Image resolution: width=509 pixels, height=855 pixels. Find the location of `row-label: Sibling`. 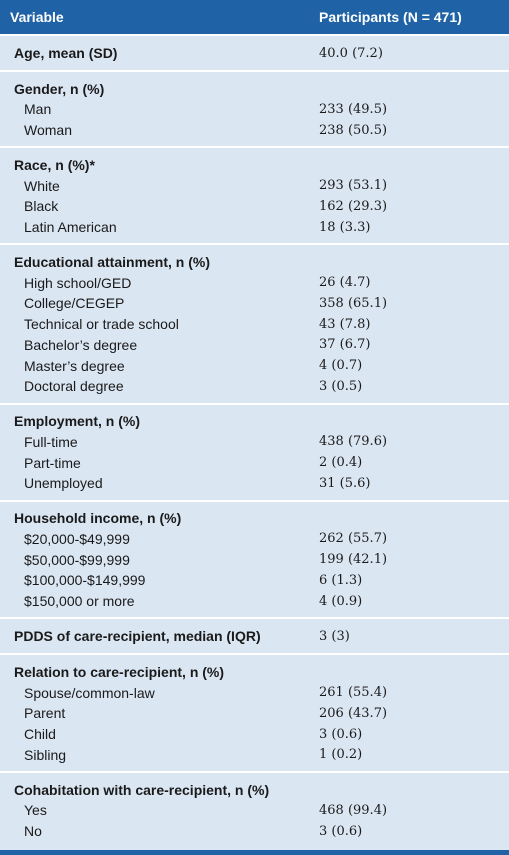

row-label: Sibling is located at coordinates (45, 754).